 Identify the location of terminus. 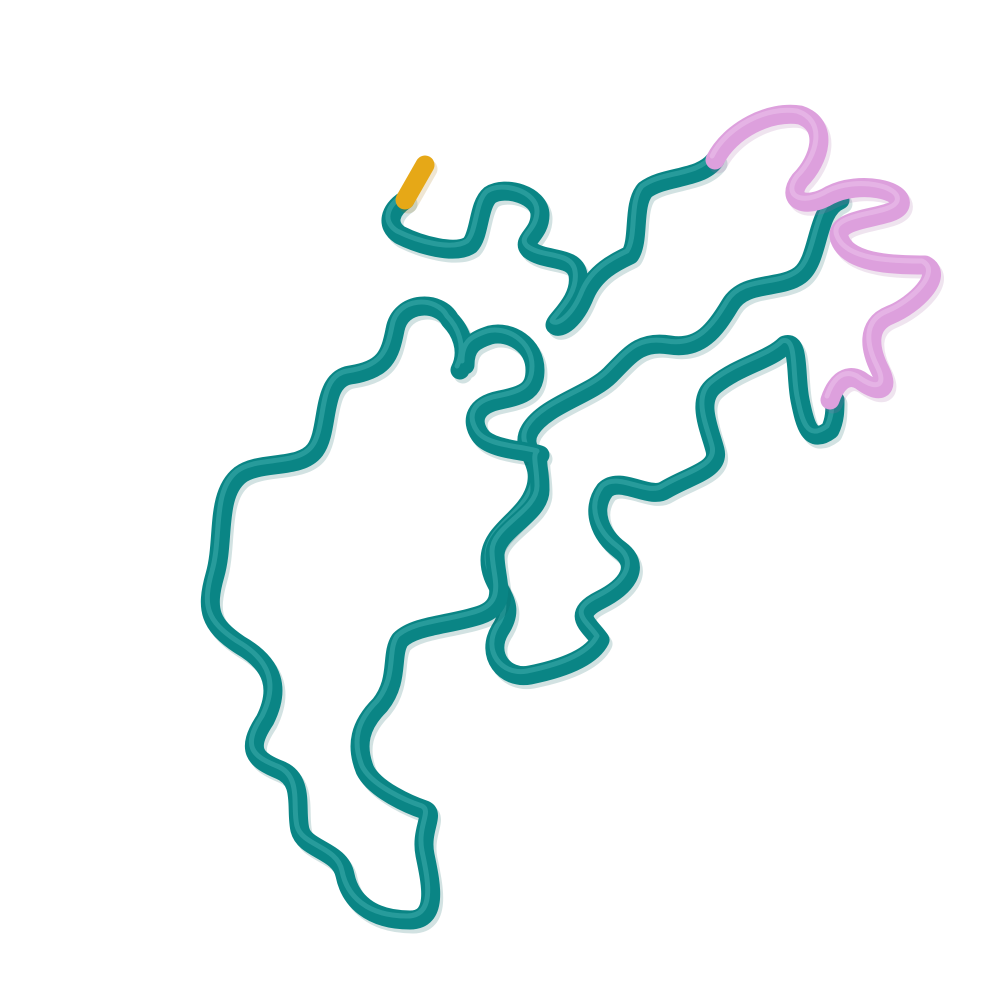
(415, 182).